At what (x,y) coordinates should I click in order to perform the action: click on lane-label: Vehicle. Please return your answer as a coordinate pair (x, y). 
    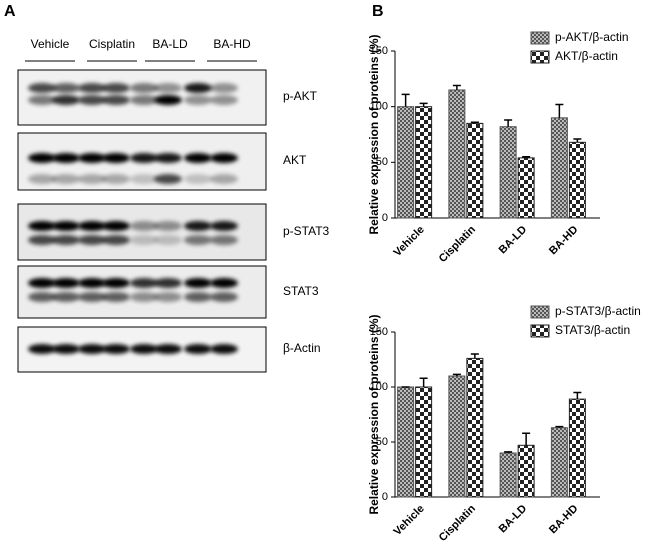
    Looking at the image, I should click on (50, 44).